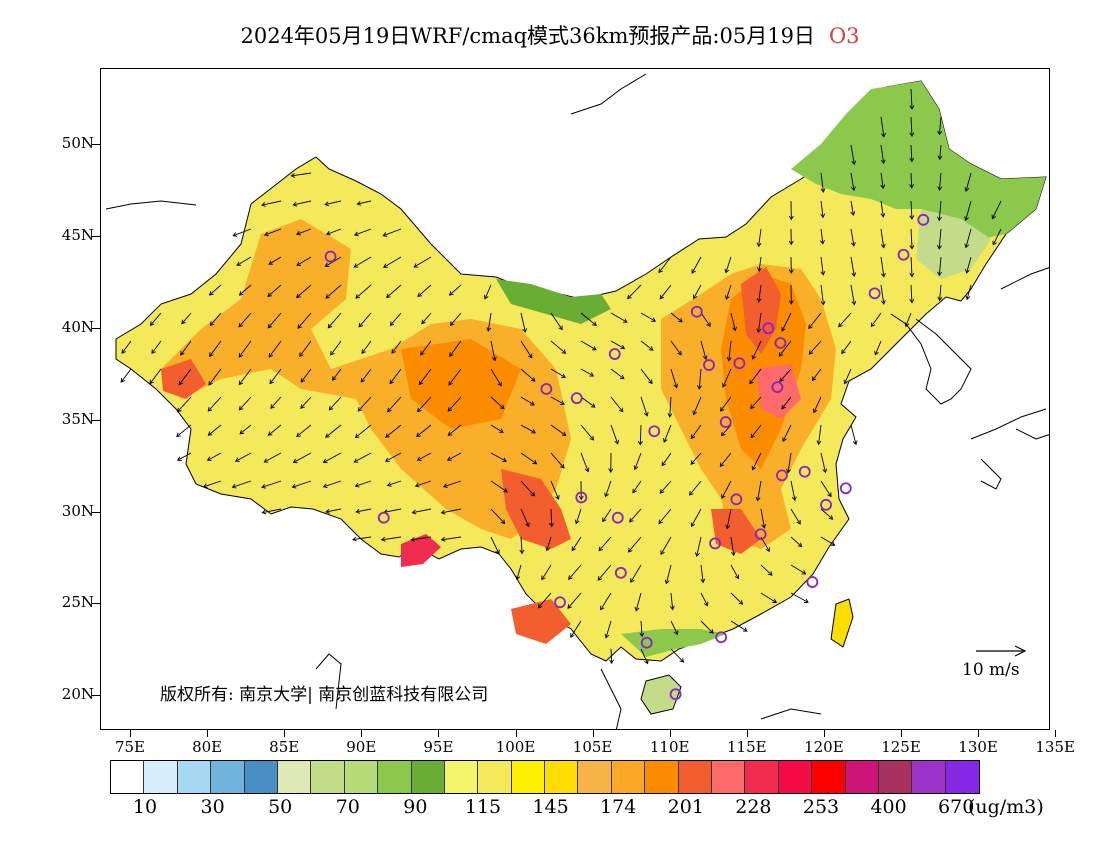  What do you see at coordinates (978, 747) in the screenshot?
I see `lon-tick-label: 130E` at bounding box center [978, 747].